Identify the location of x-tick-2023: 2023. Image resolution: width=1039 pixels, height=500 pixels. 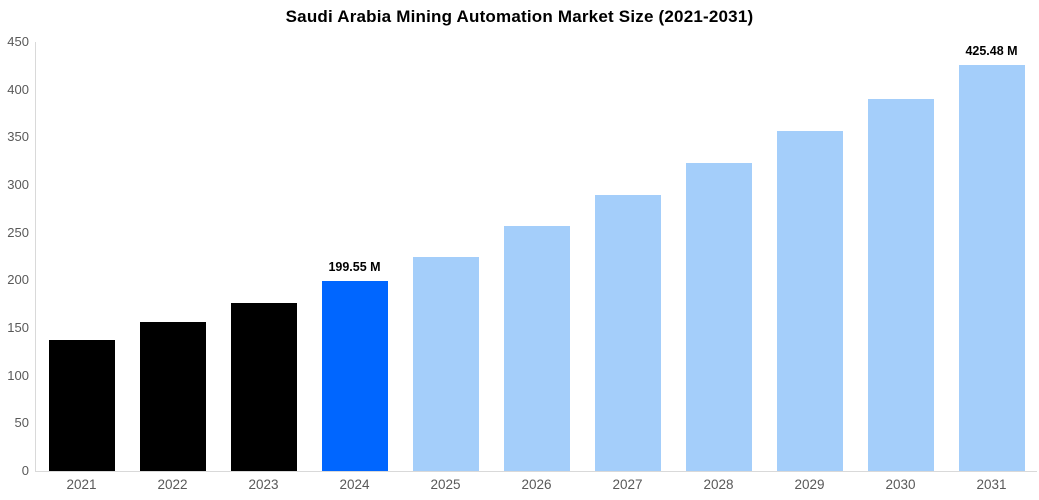
(263, 484).